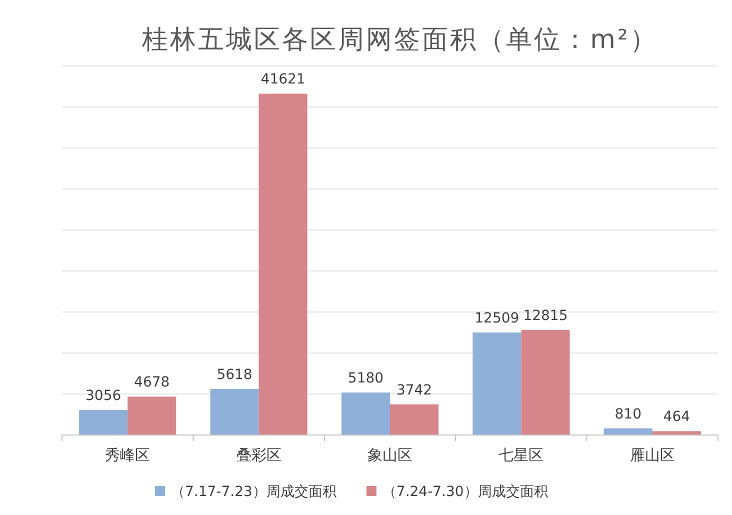  I want to click on x-tick-label: 象山区, so click(390, 455).